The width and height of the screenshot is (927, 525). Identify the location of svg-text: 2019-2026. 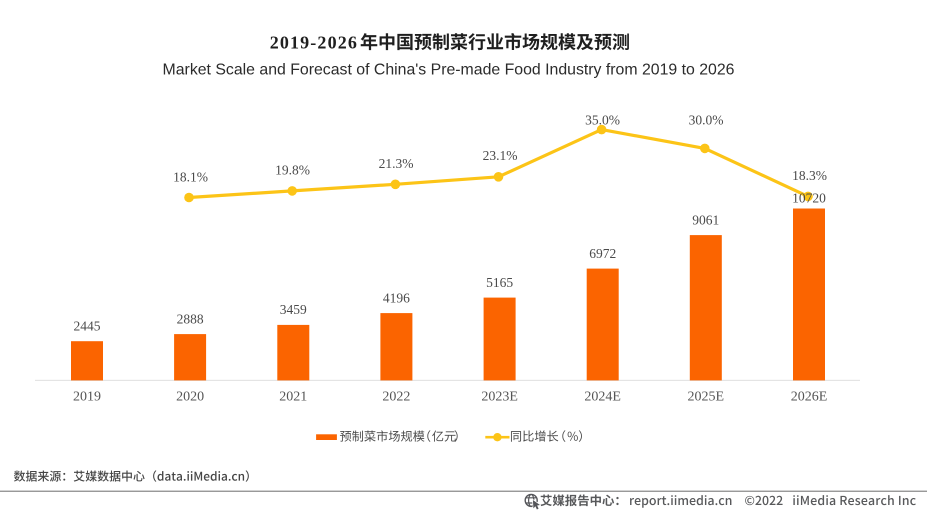
(314, 43).